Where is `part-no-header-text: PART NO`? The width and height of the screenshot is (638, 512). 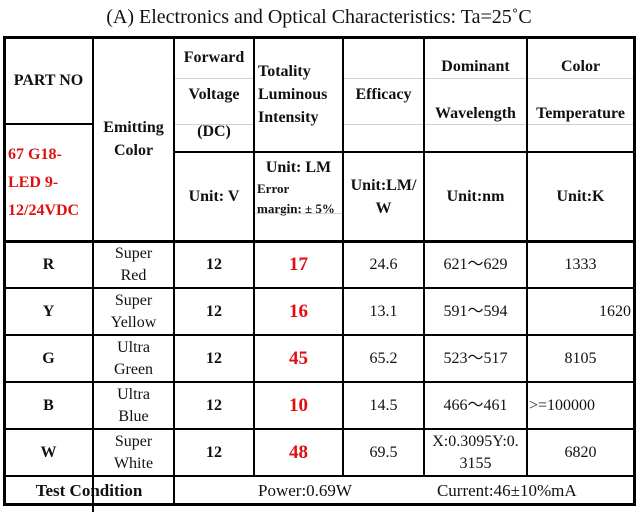 part-no-header-text: PART NO is located at coordinates (48, 80).